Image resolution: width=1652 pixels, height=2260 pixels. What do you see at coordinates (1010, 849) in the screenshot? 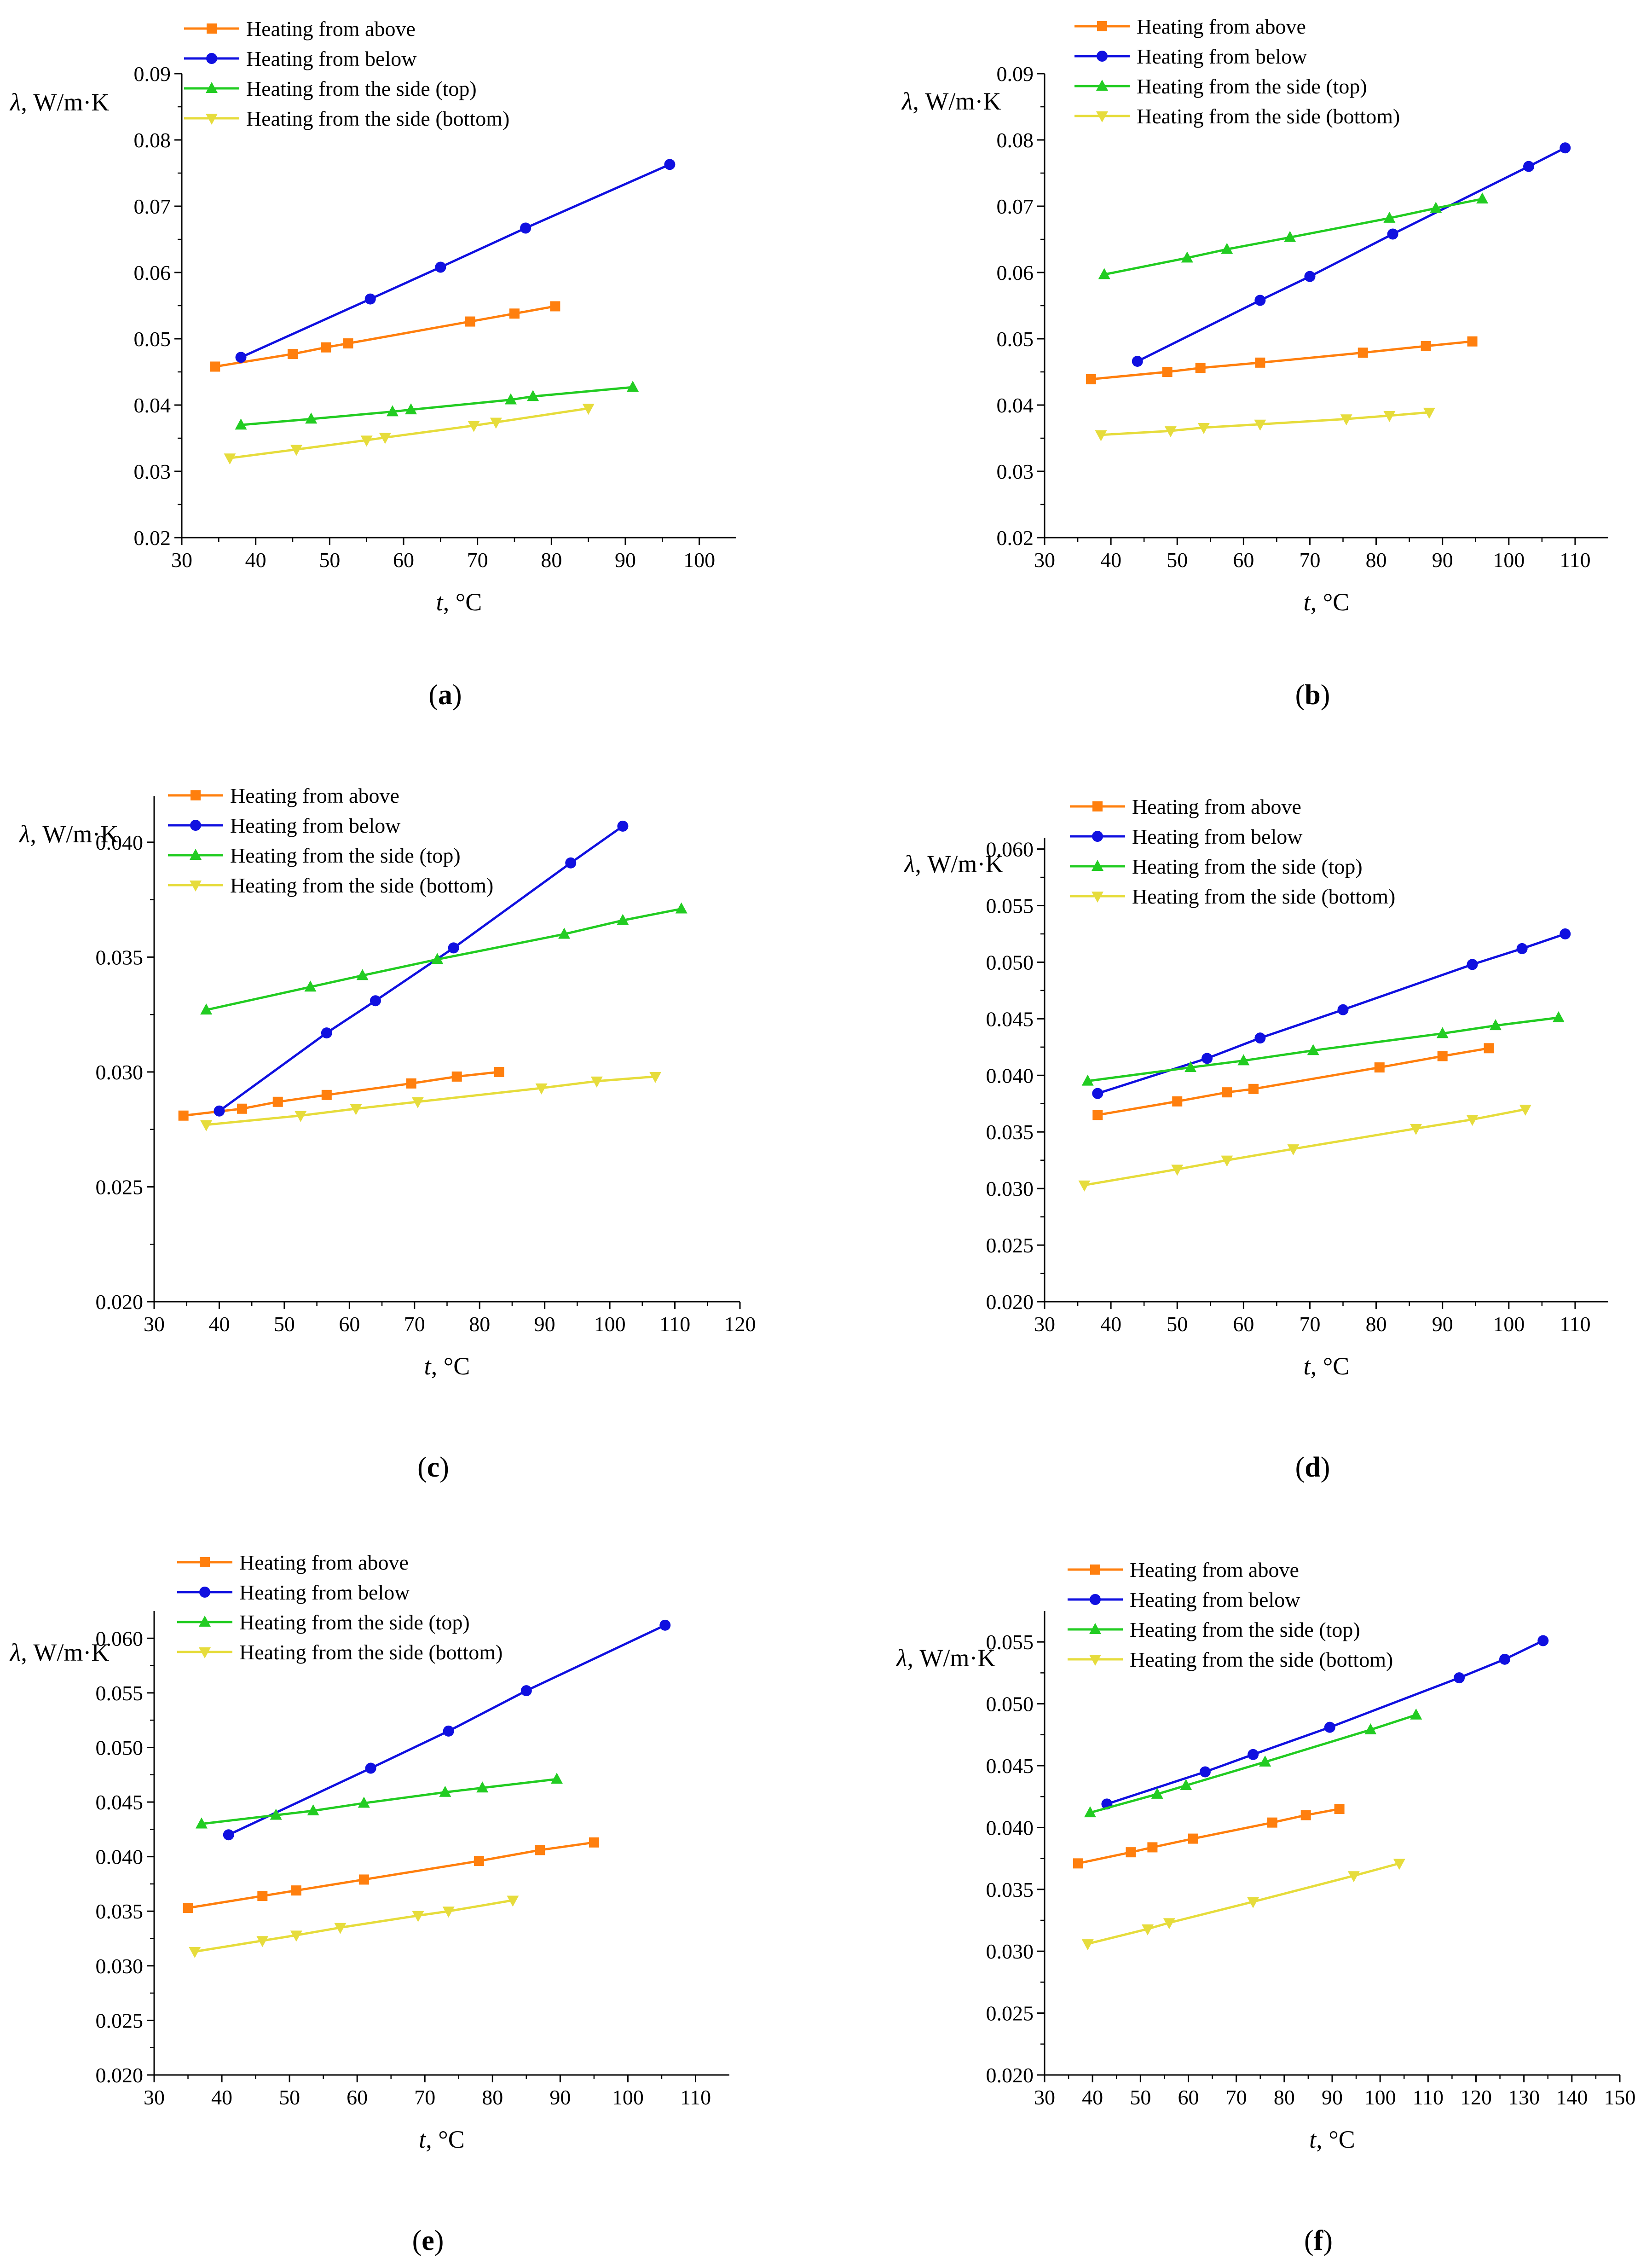
I see `y-tick-label: 0.060` at bounding box center [1010, 849].